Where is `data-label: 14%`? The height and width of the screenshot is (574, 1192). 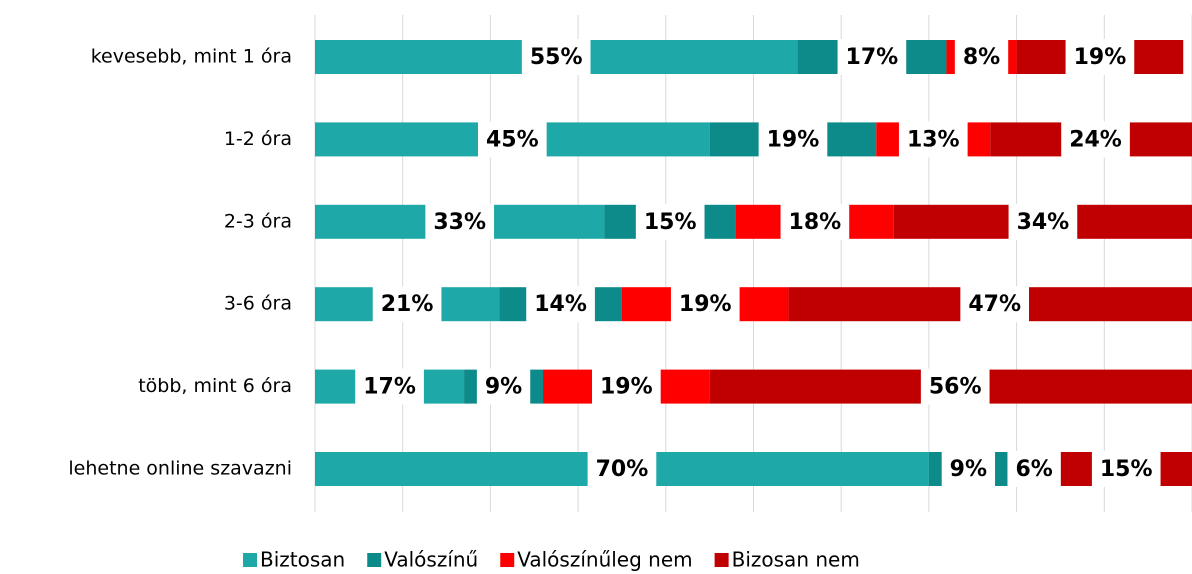 data-label: 14% is located at coordinates (560, 304).